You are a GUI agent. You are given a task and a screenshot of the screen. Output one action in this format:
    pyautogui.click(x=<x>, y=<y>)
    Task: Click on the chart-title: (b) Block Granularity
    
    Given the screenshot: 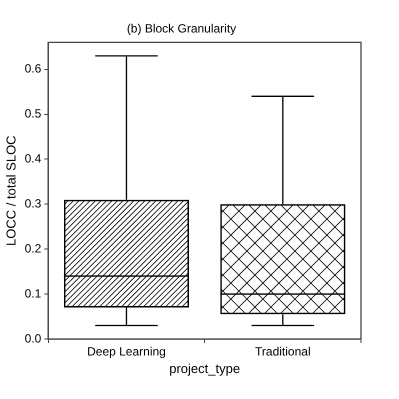 What is the action you would take?
    pyautogui.click(x=181, y=29)
    